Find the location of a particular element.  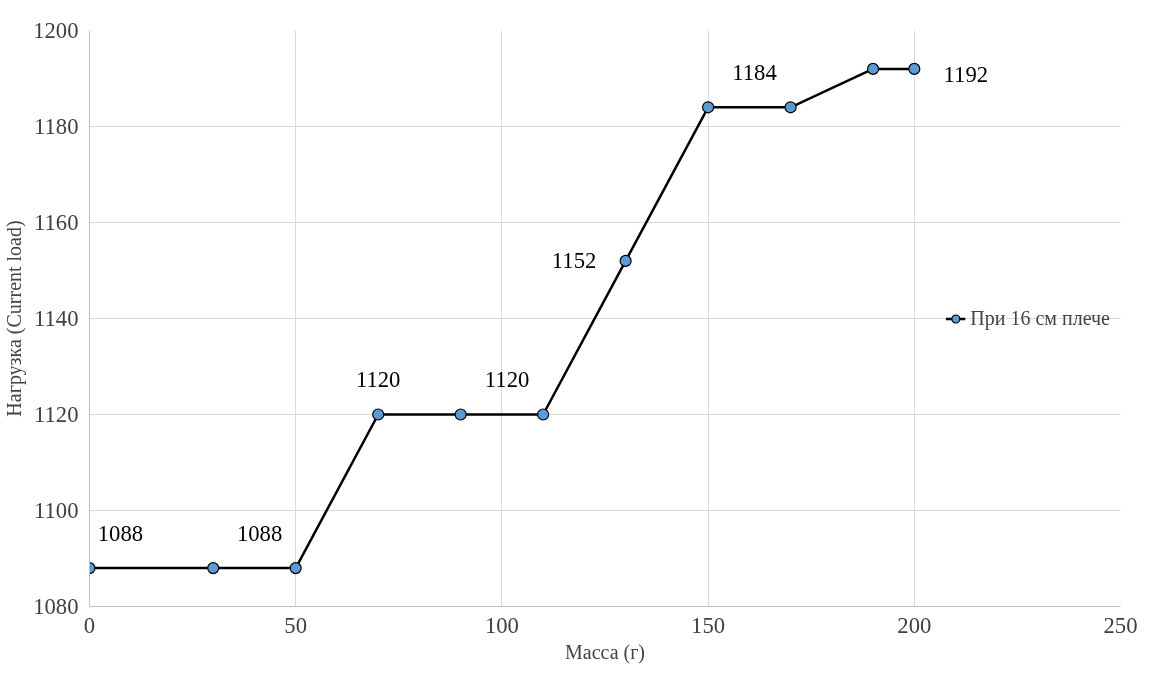

x-tick-label: 250 is located at coordinates (1120, 625).